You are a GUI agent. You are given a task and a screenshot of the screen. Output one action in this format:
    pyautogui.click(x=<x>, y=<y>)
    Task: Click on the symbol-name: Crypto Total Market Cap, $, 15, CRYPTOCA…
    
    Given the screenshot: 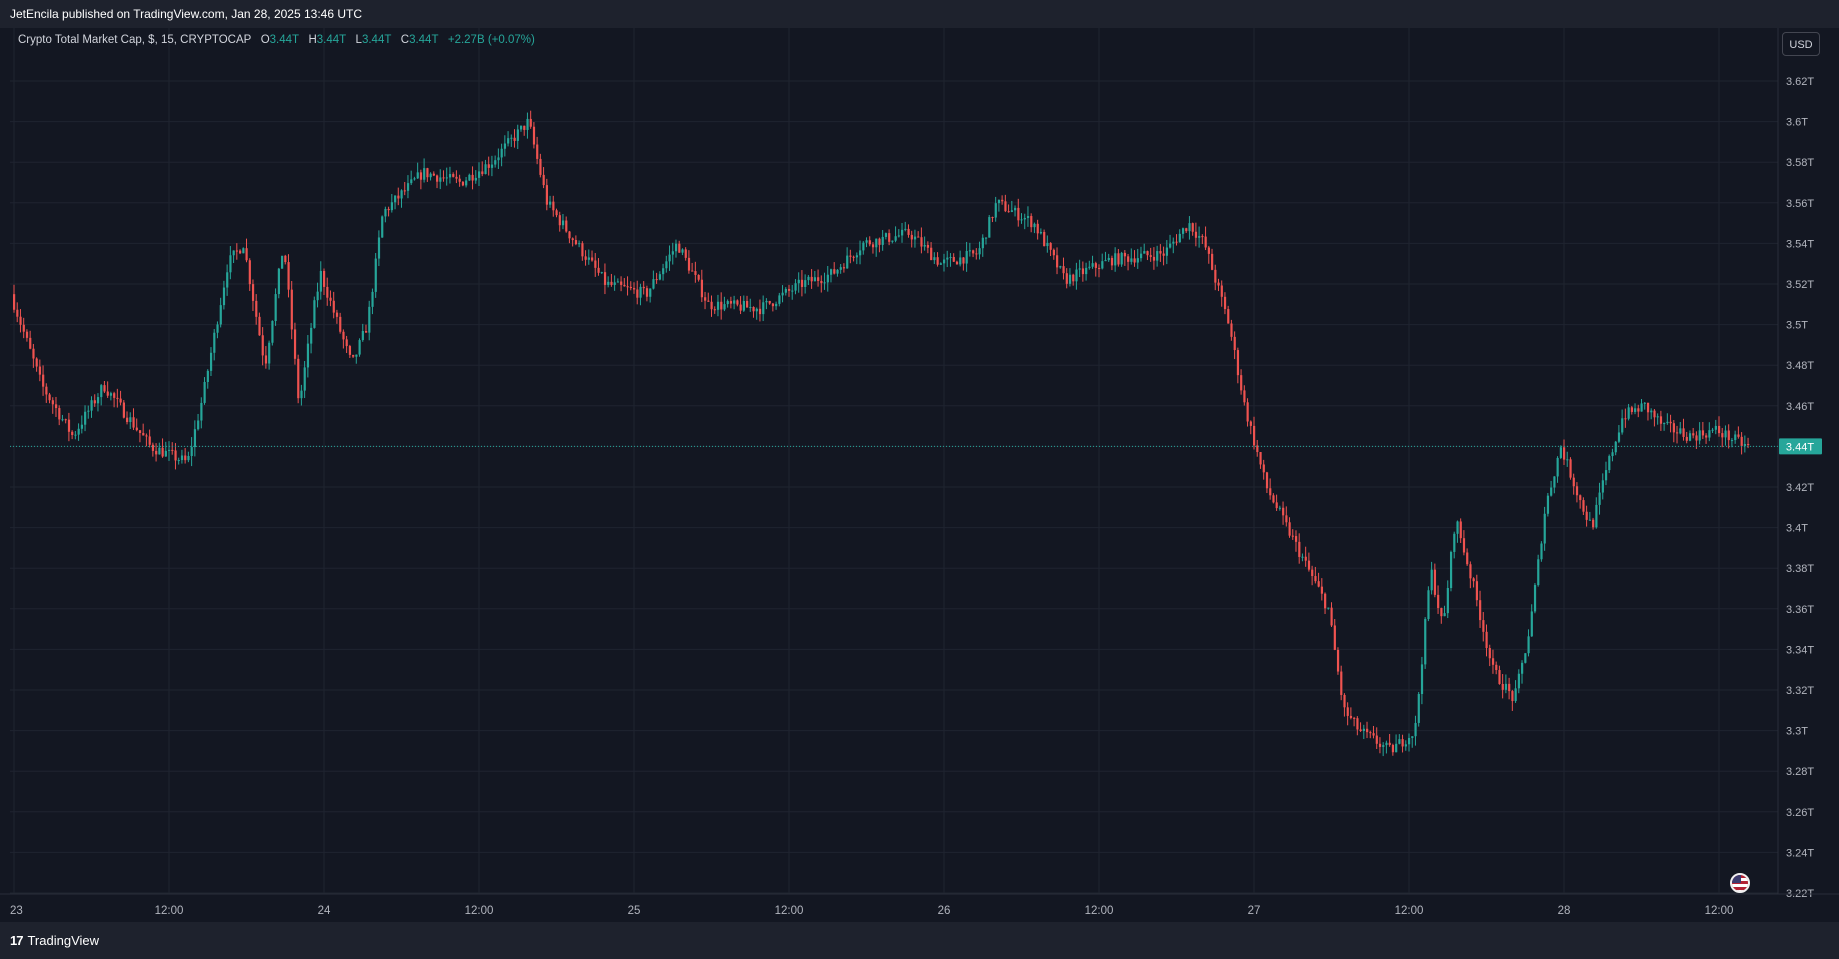 What is the action you would take?
    pyautogui.click(x=135, y=40)
    